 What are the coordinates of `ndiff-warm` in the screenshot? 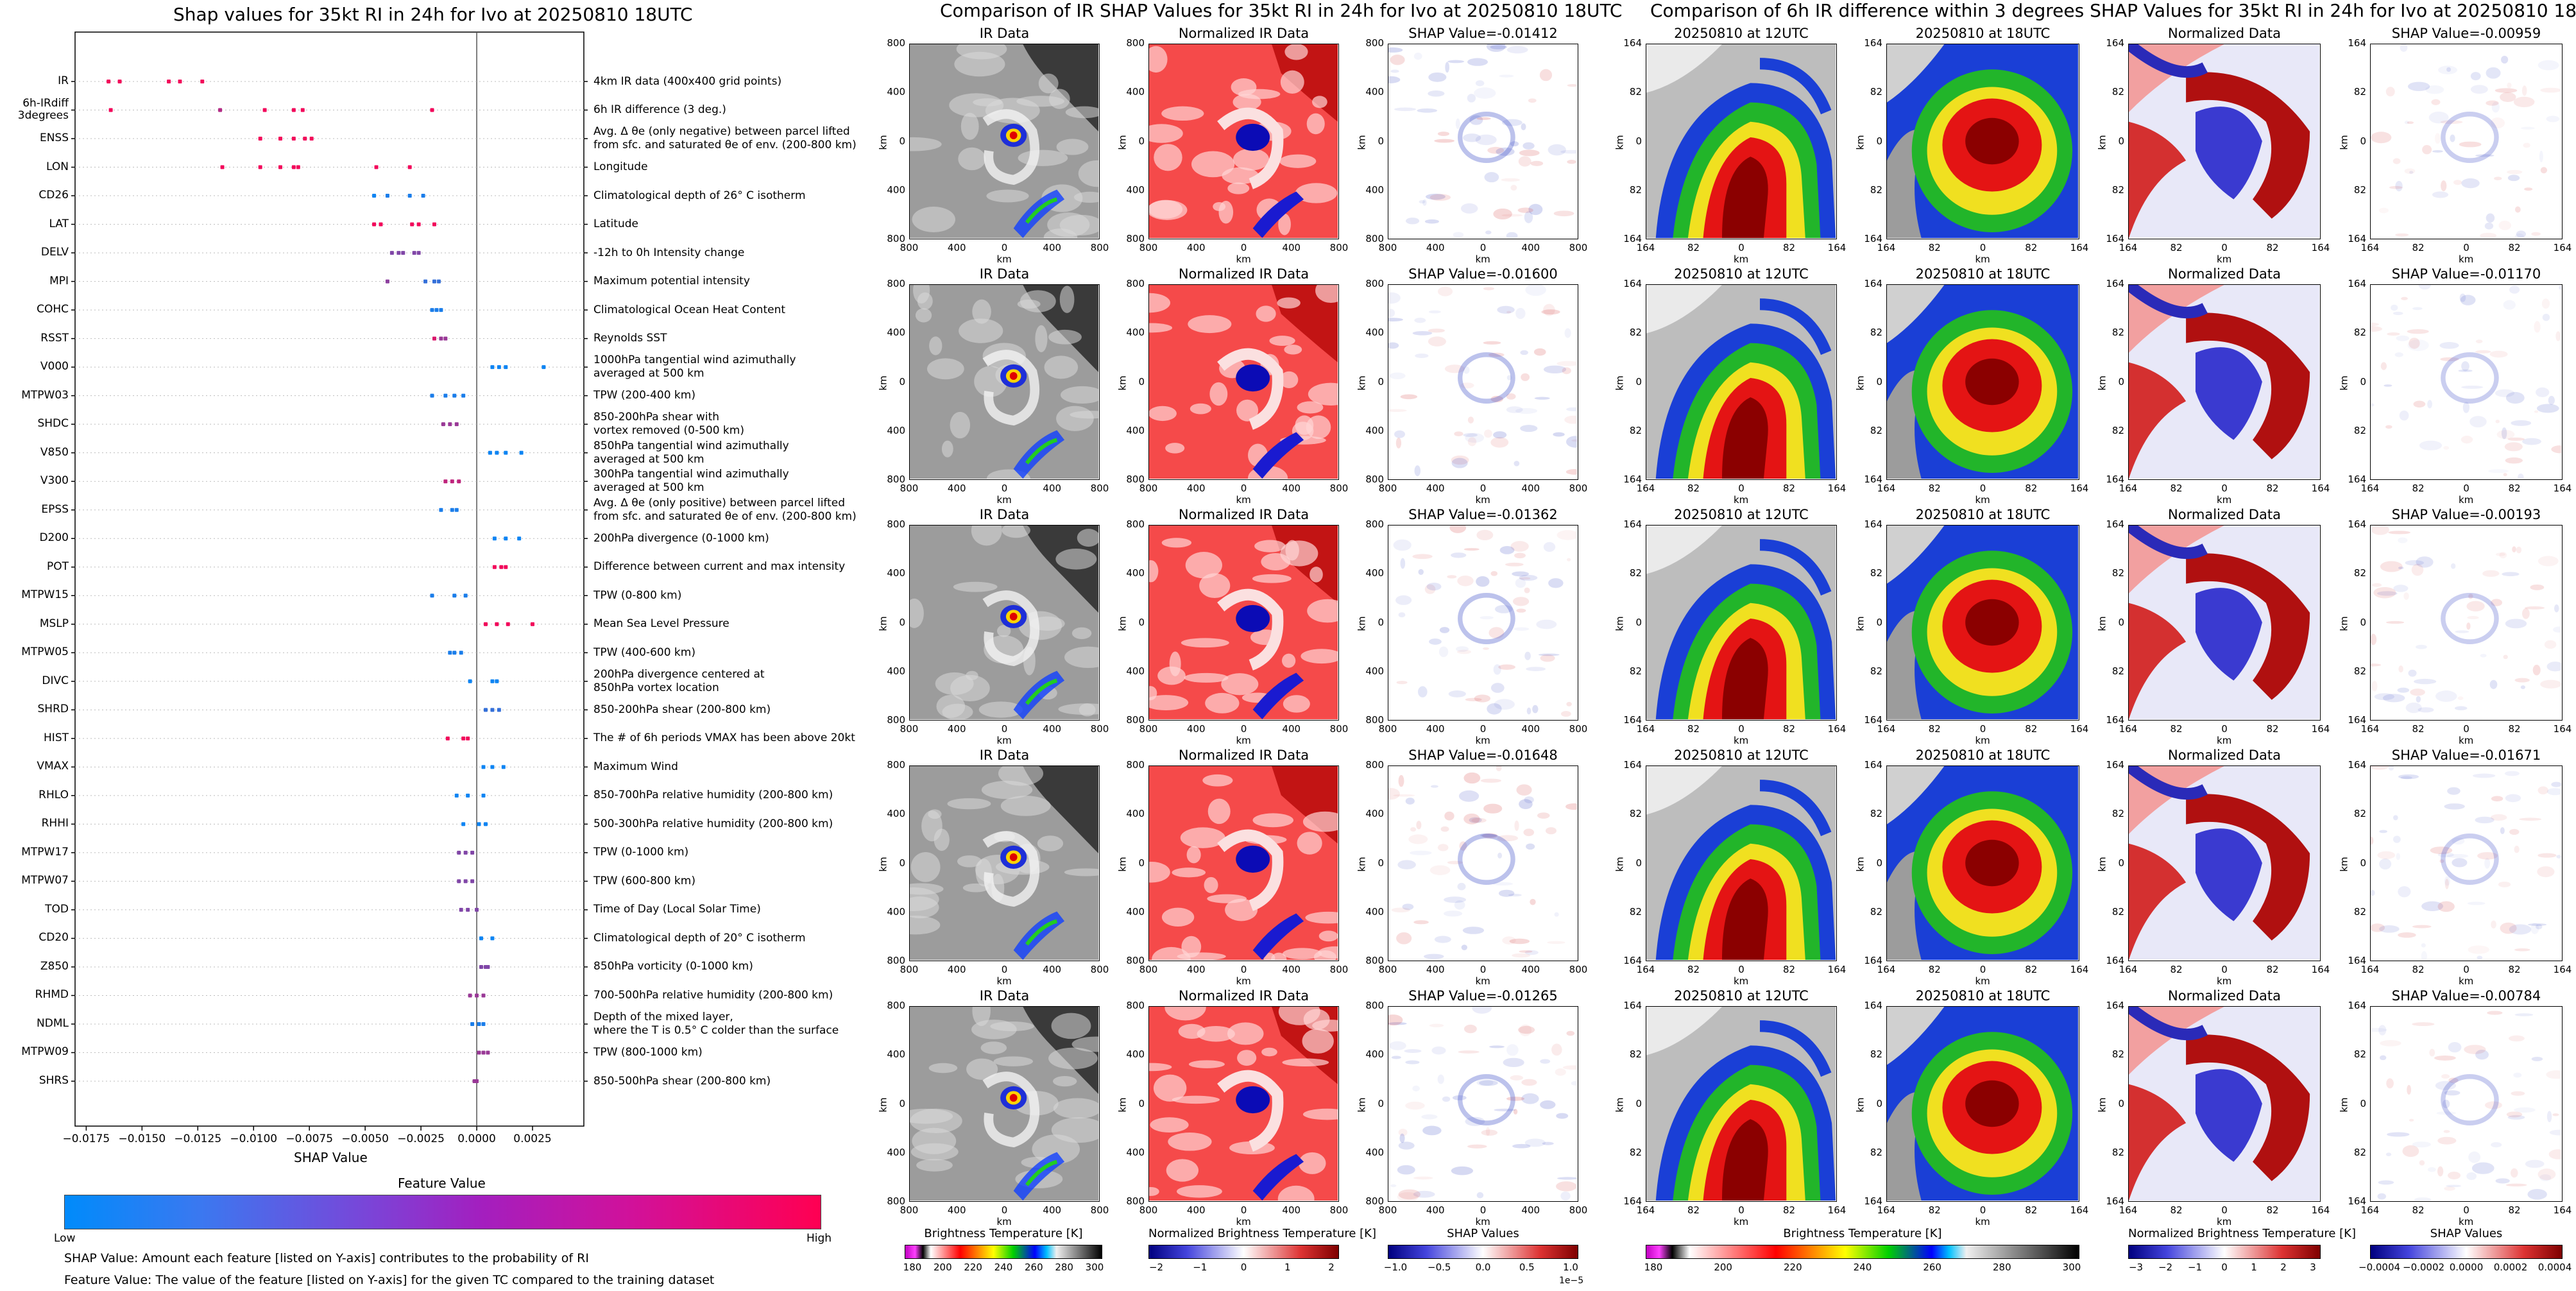 It's located at (2176, 800).